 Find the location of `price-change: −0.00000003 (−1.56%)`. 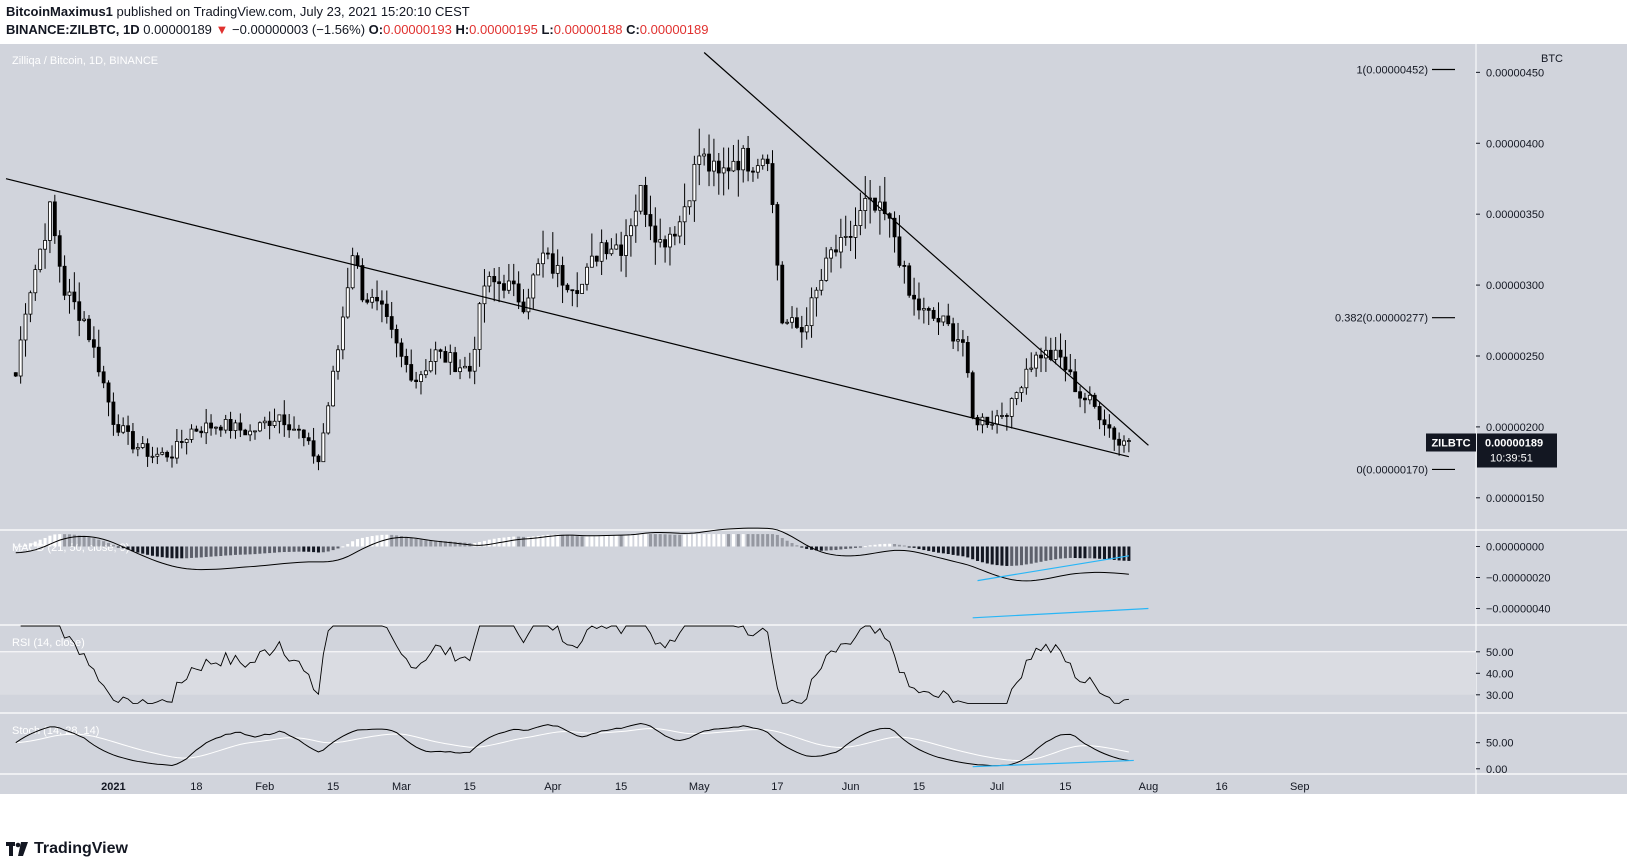

price-change: −0.00000003 (−1.56%) is located at coordinates (299, 29).